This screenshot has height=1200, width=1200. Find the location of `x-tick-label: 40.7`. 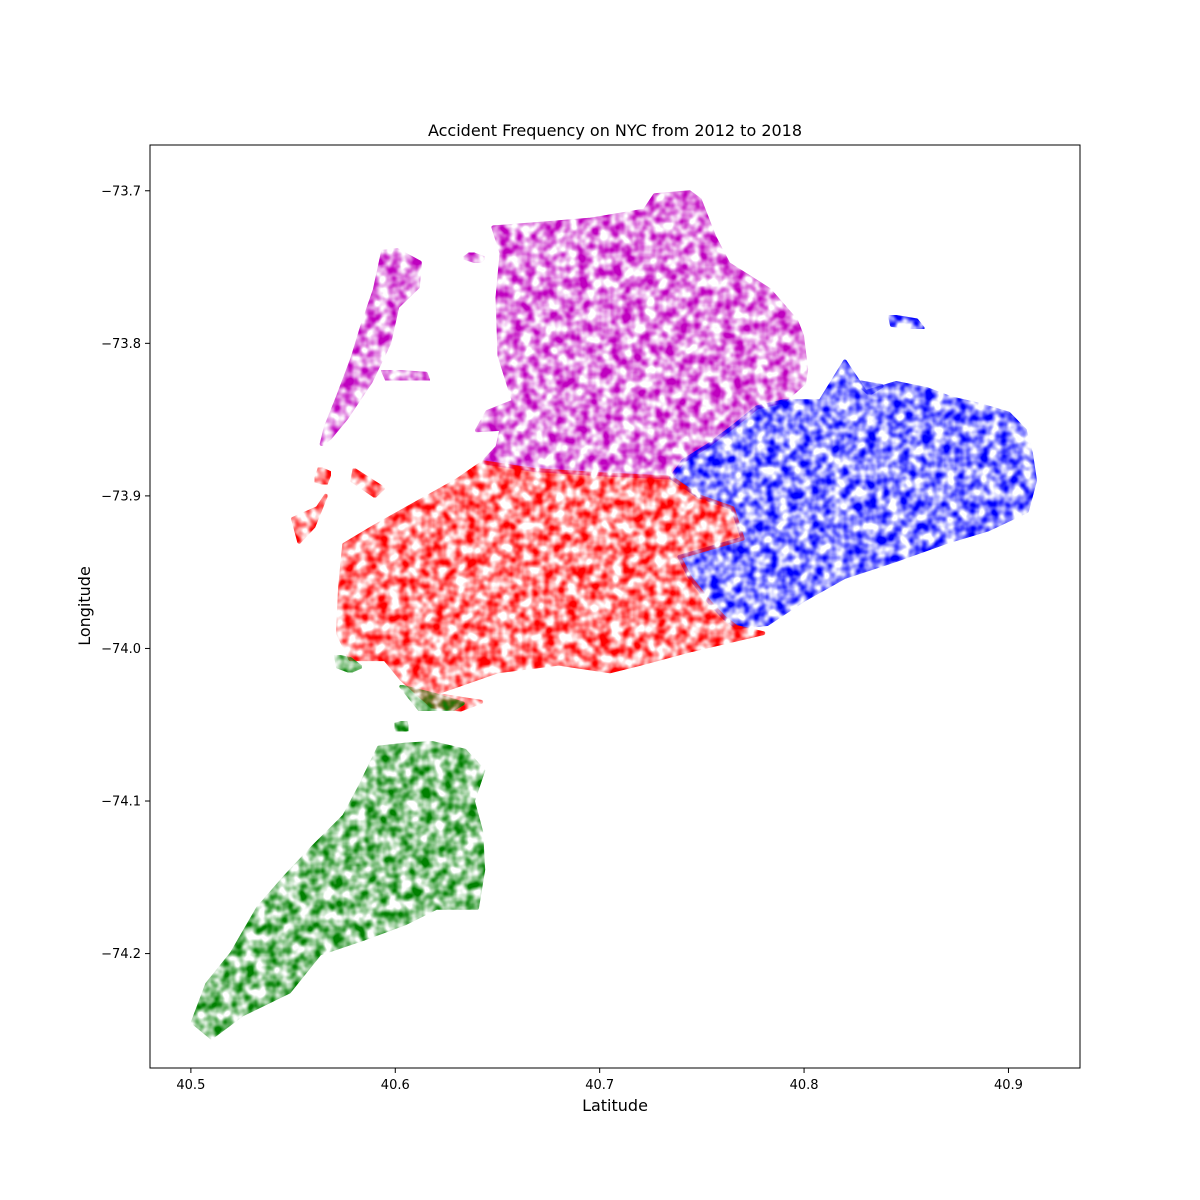

x-tick-label: 40.7 is located at coordinates (599, 1085).